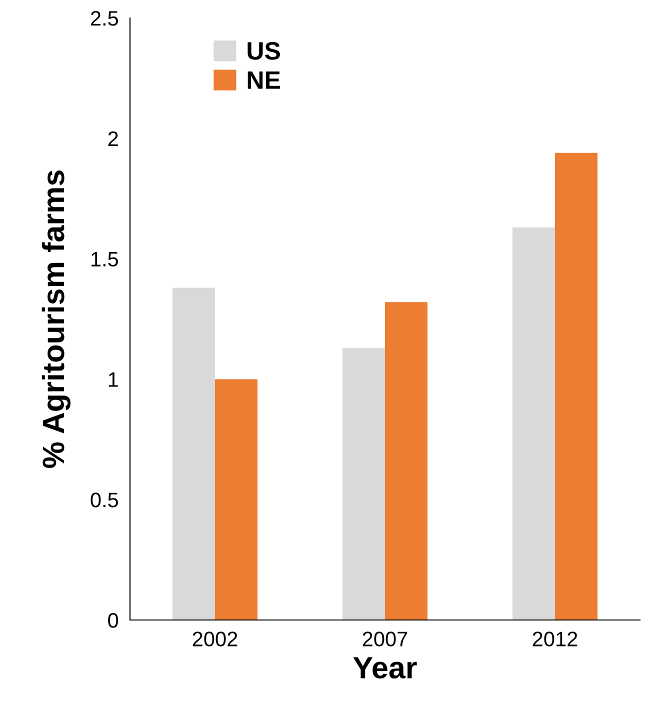  Describe the element at coordinates (264, 80) in the screenshot. I see `legend-label: NE` at that location.